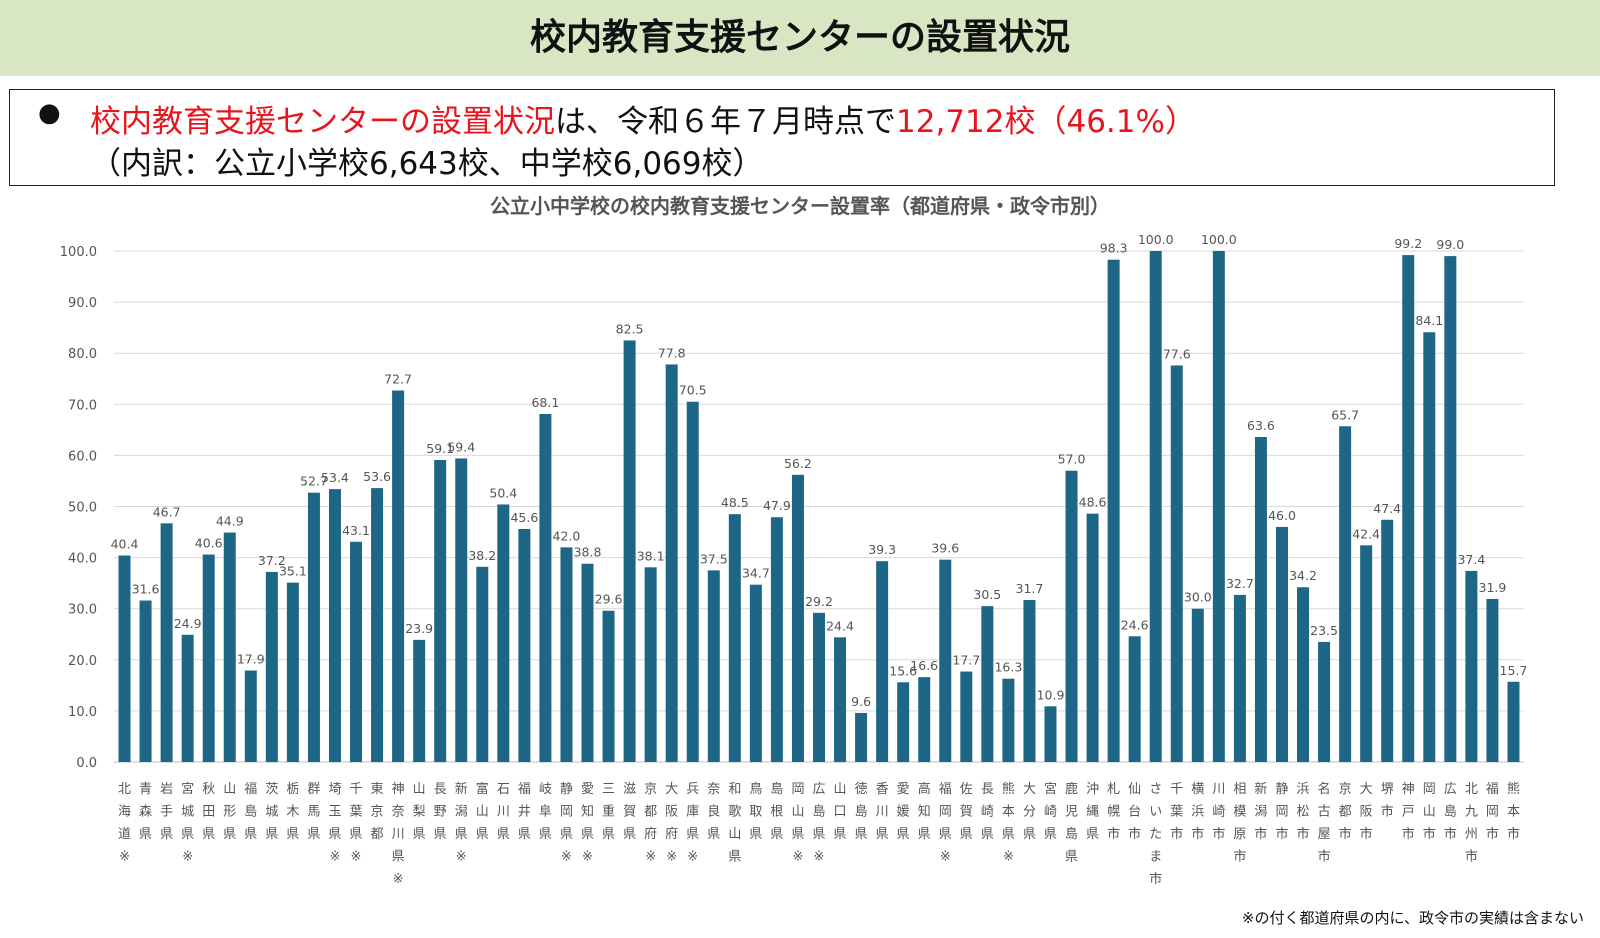 This screenshot has height=938, width=1600. I want to click on data-label: 57.0, so click(1072, 459).